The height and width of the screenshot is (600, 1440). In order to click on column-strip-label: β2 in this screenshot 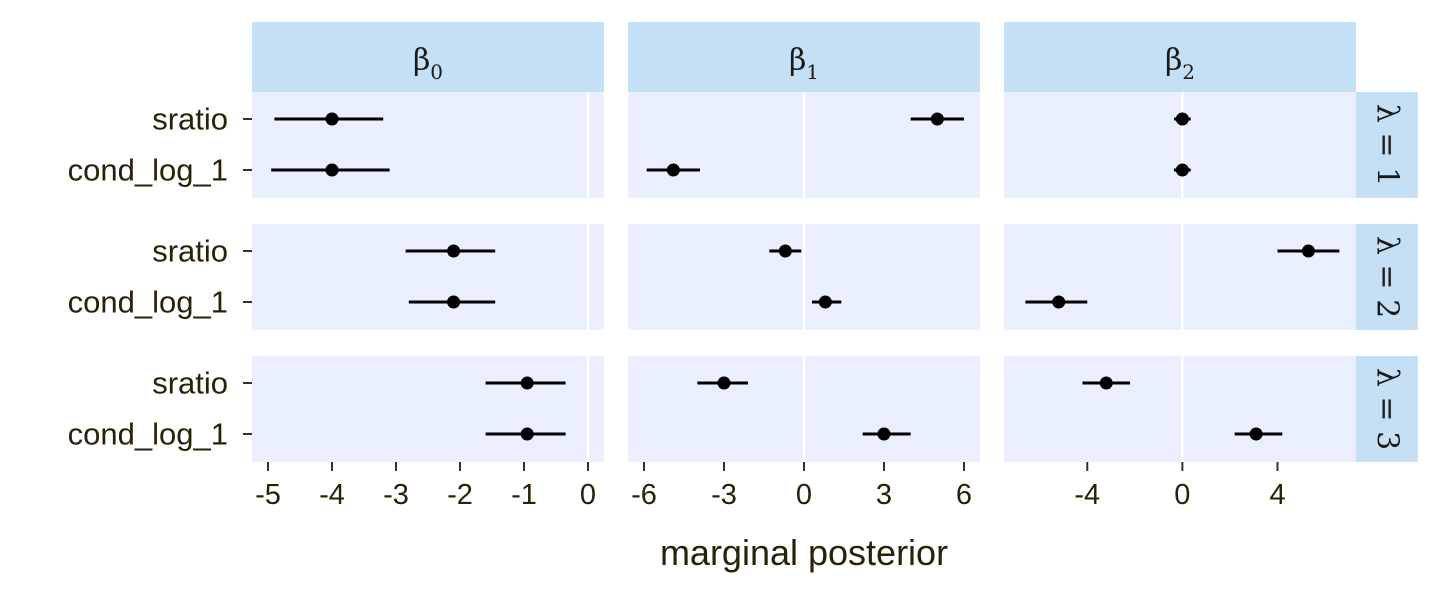, I will do `click(1180, 63)`.